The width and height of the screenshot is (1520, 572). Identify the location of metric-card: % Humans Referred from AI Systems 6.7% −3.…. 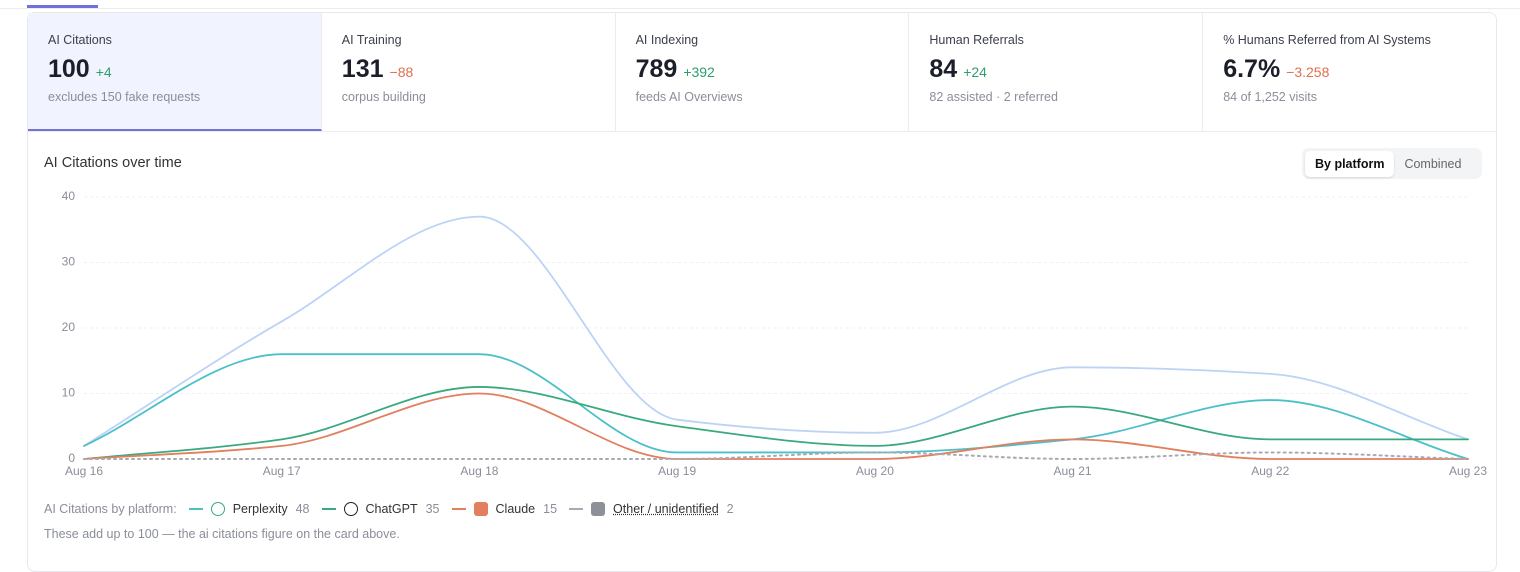
(1349, 72).